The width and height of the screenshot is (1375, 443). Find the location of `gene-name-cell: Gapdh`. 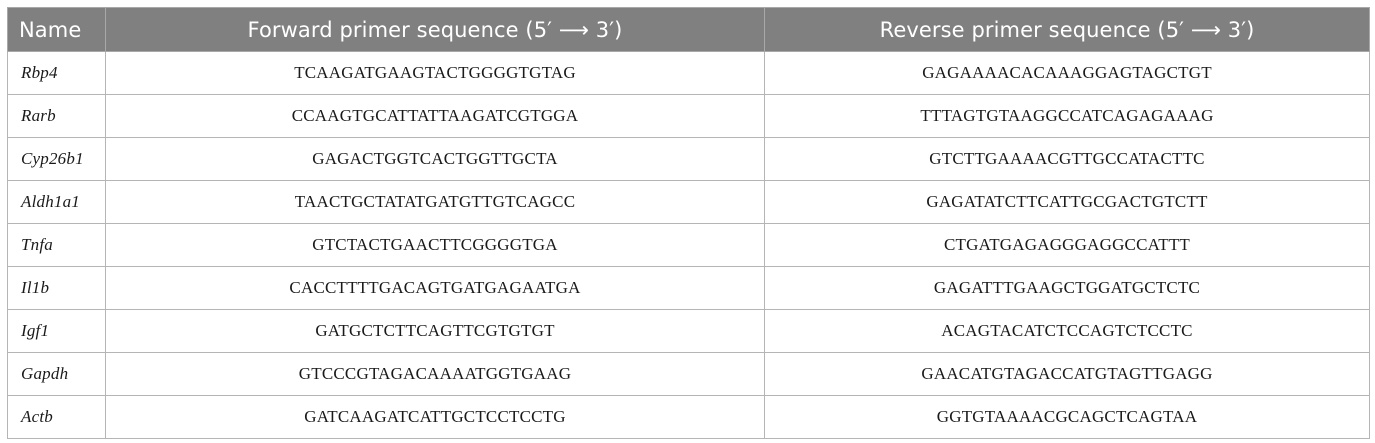

gene-name-cell: Gapdh is located at coordinates (56, 374).